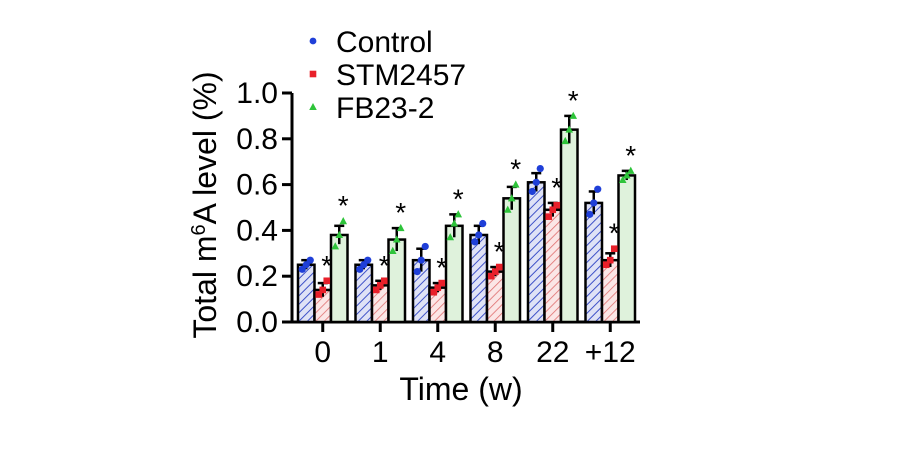  What do you see at coordinates (385, 108) in the screenshot?
I see `legend-label: FB23-2` at bounding box center [385, 108].